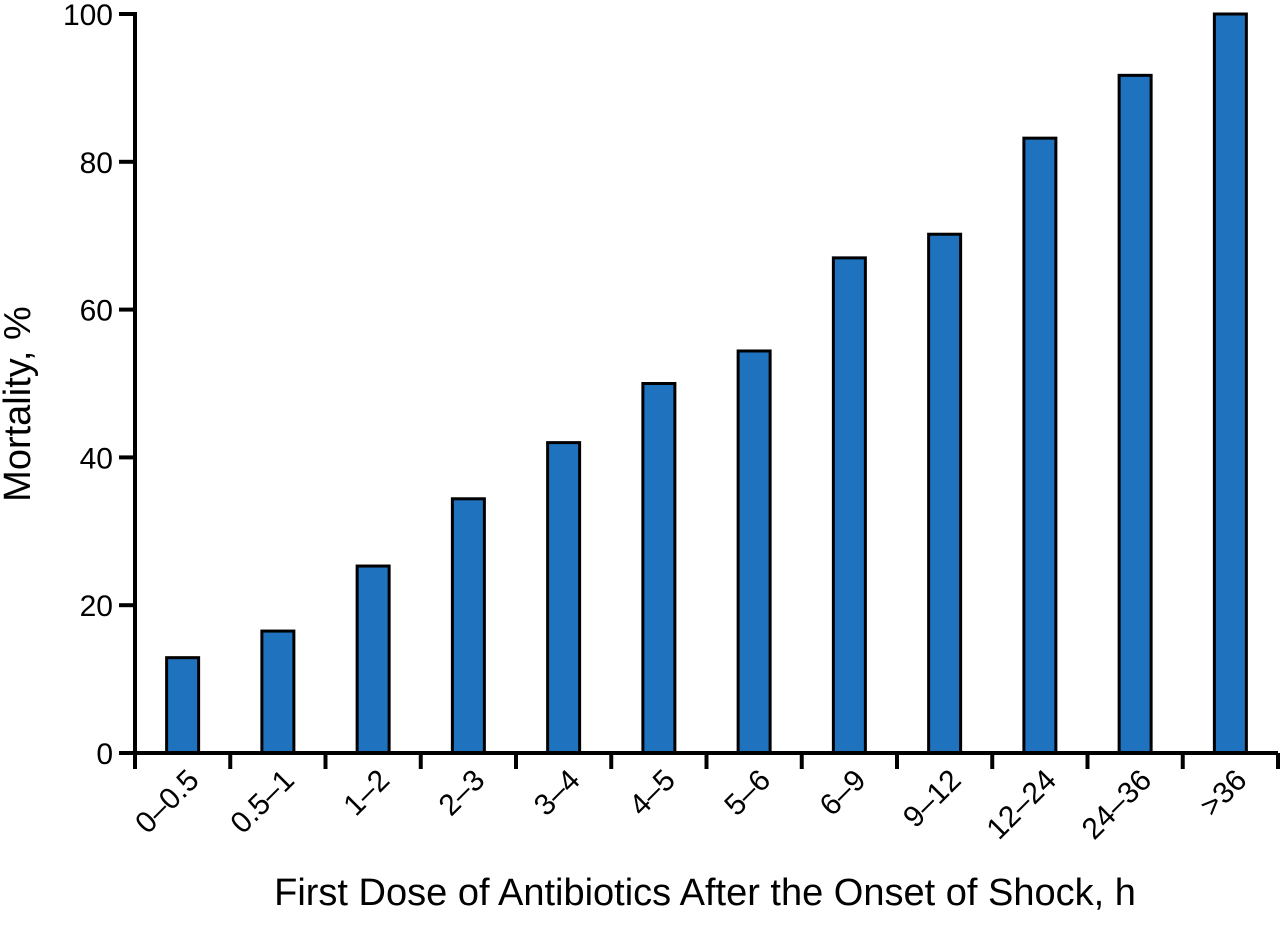 The image size is (1280, 925). Describe the element at coordinates (1021, 805) in the screenshot. I see `x-tick-label: 12–24` at that location.